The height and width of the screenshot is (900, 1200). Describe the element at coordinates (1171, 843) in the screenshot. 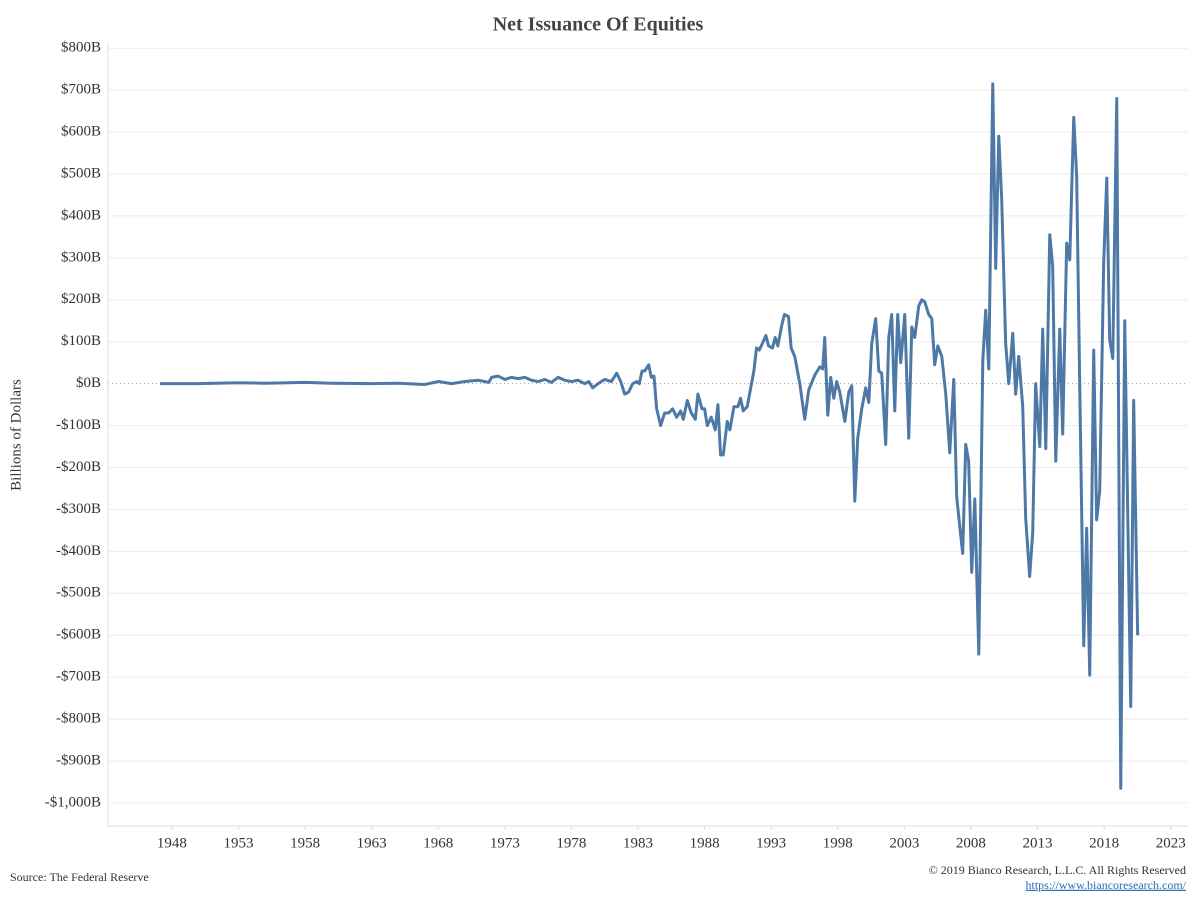

I see `x-tick-label: 2023` at that location.